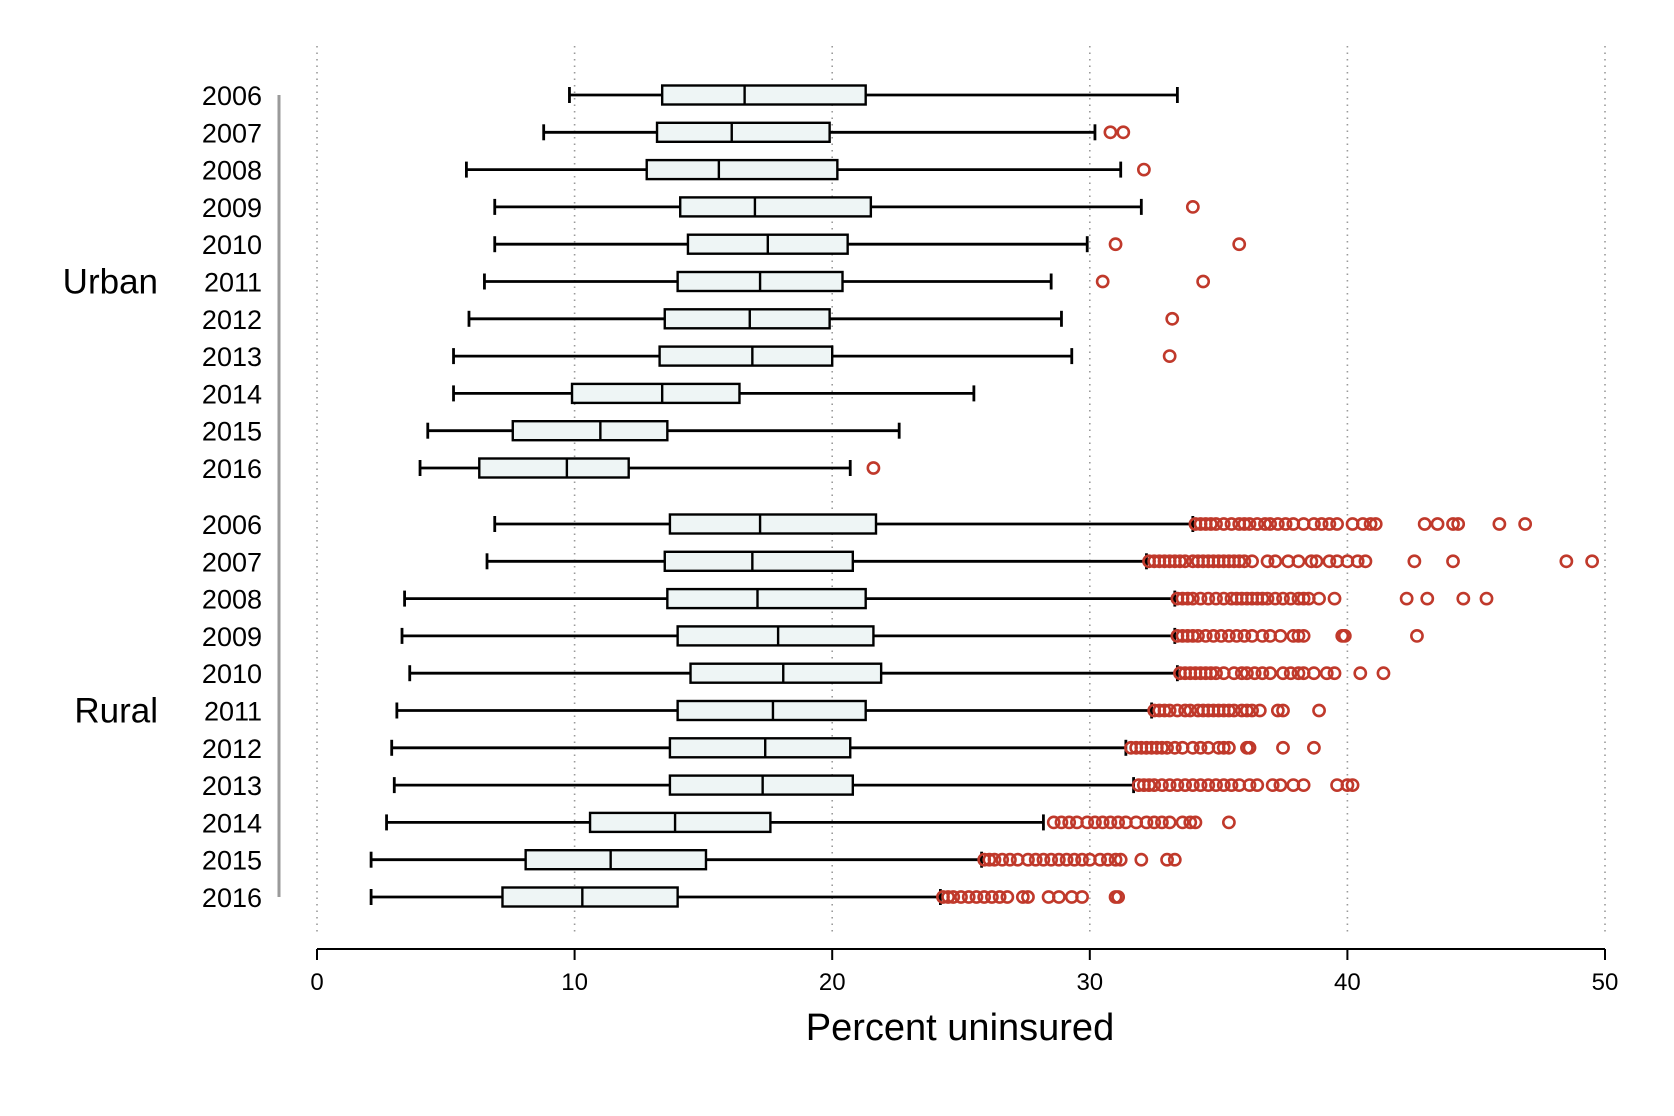 The image size is (1674, 1116). I want to click on x-tick-label-10: 10, so click(574, 982).